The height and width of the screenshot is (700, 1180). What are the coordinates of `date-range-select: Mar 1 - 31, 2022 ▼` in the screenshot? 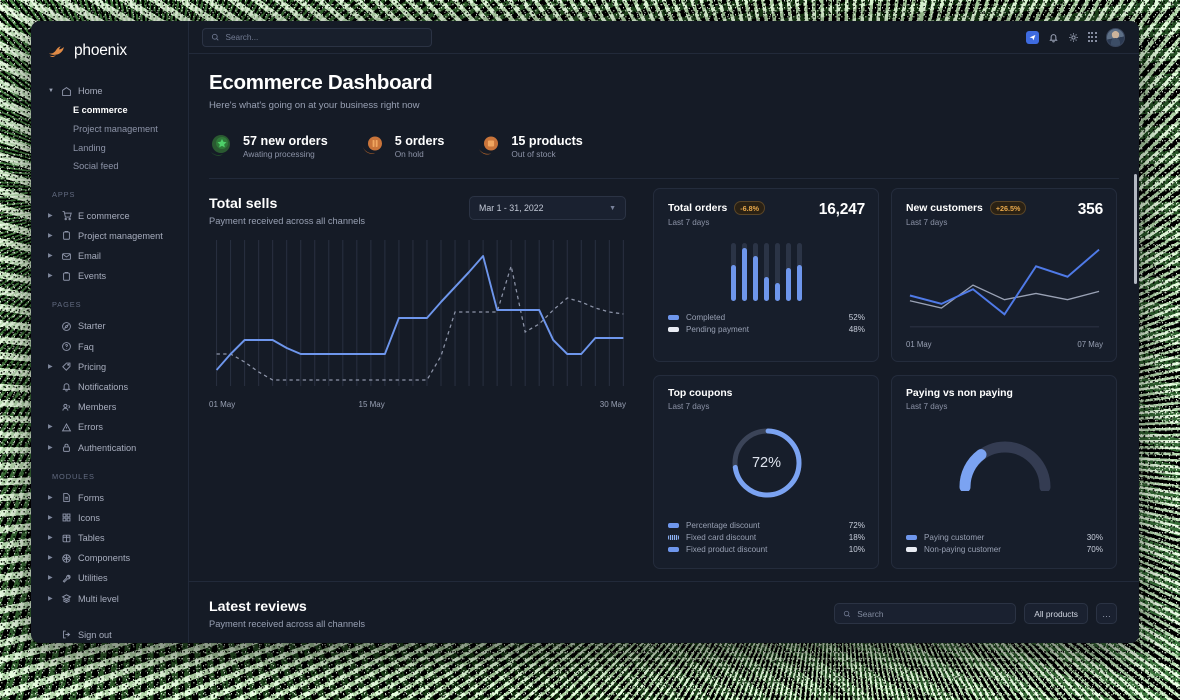 It's located at (547, 208).